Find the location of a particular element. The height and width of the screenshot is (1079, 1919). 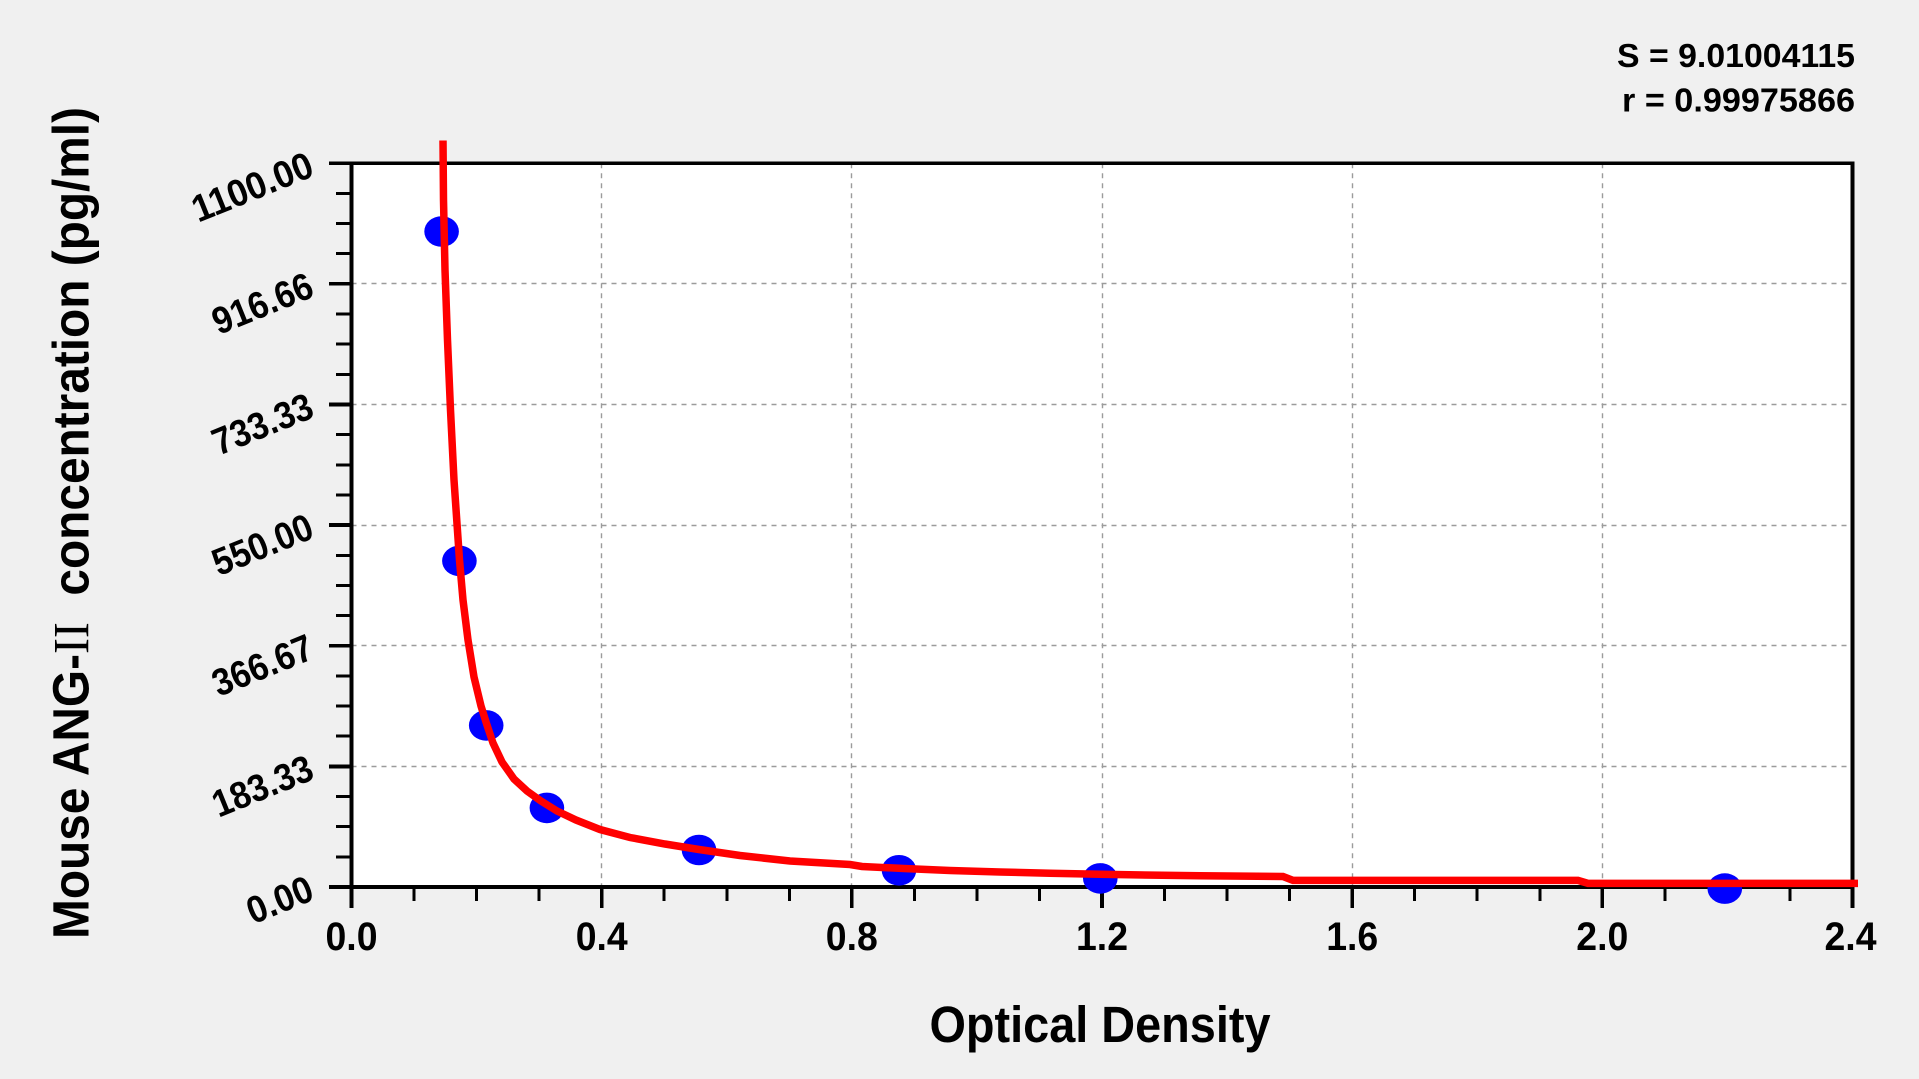

svg-text: 2.4 is located at coordinates (1851, 937).